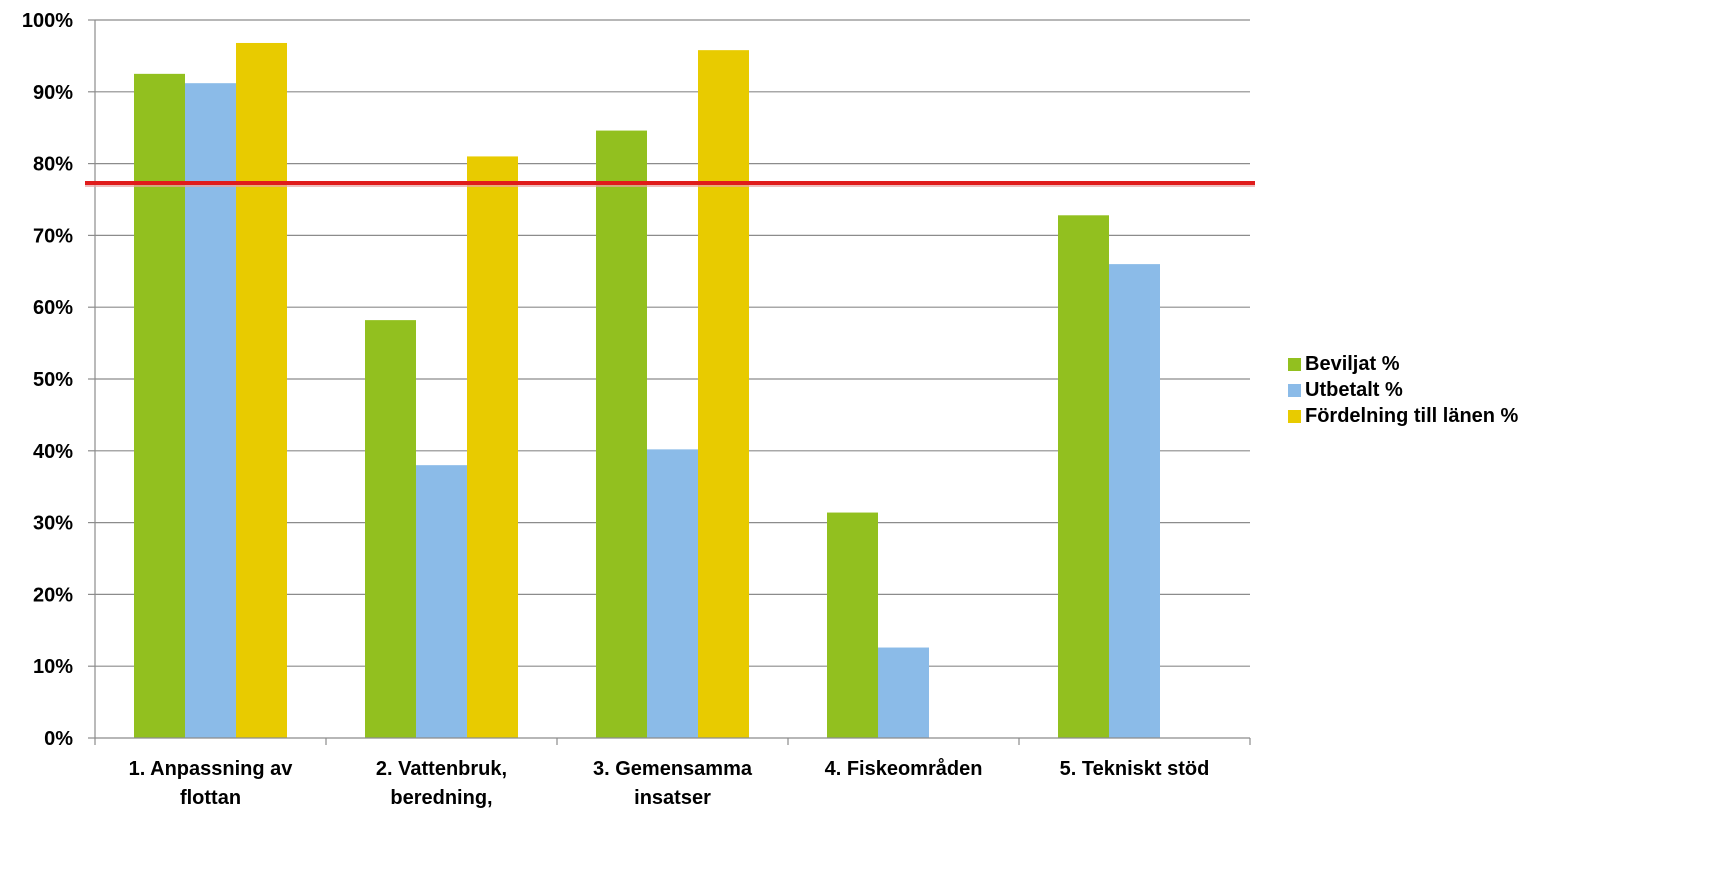  What do you see at coordinates (1412, 416) in the screenshot?
I see `legend-label: Fördelning till länen %` at bounding box center [1412, 416].